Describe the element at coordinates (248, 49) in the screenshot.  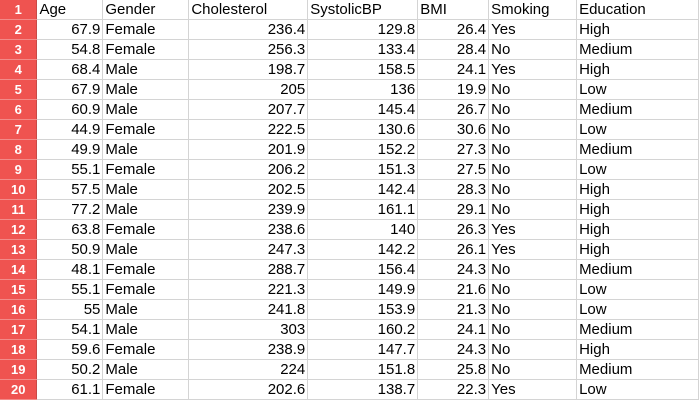
I see `cell-cholesterol: 256.3` at that location.